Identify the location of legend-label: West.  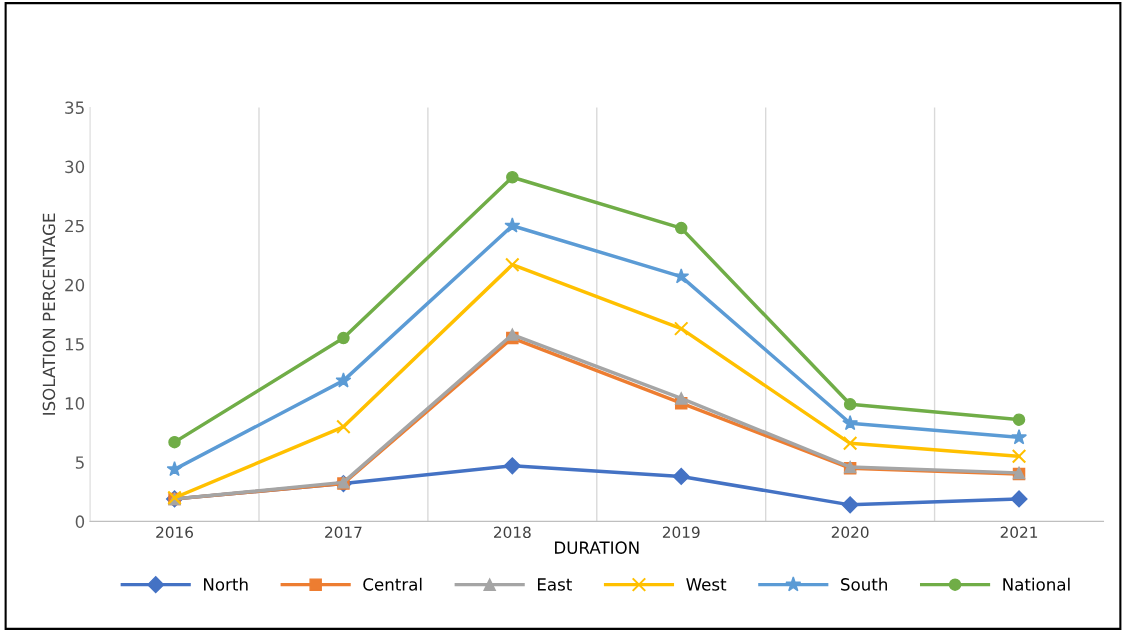
(706, 584).